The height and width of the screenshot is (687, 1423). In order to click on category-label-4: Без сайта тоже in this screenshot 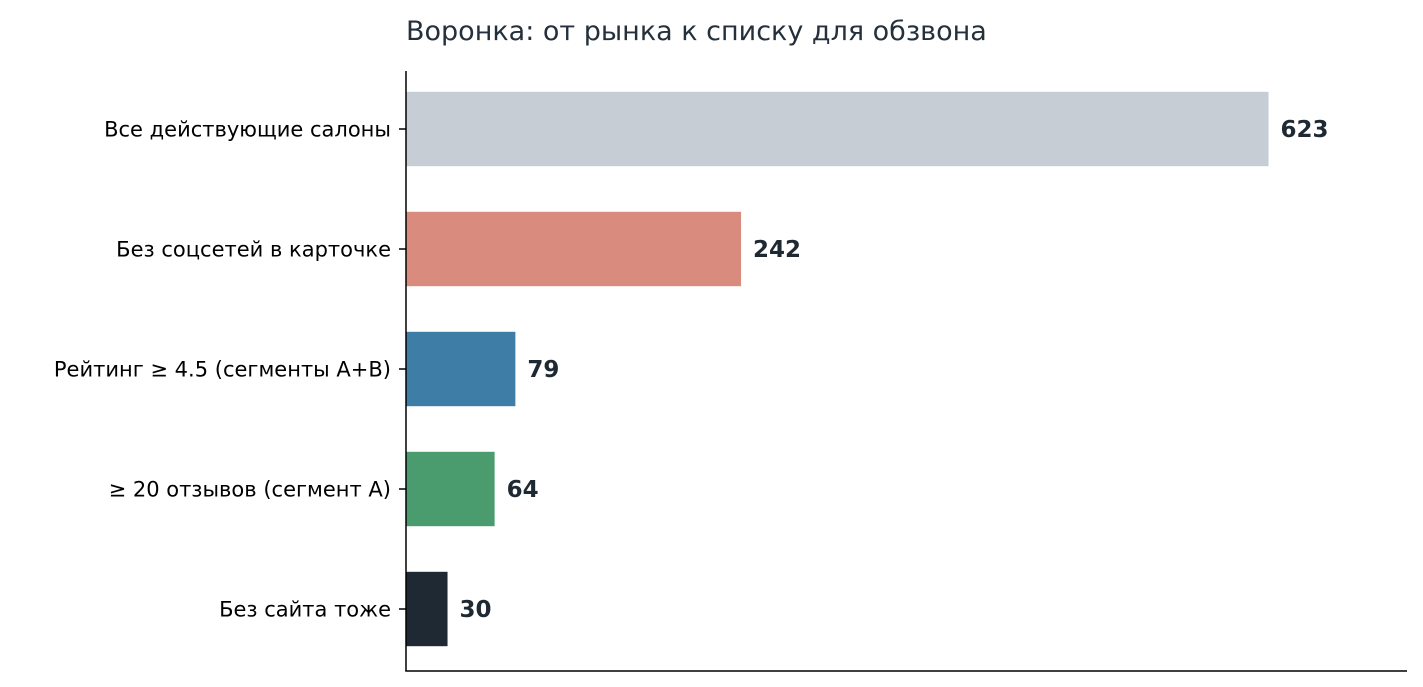, I will do `click(305, 610)`.